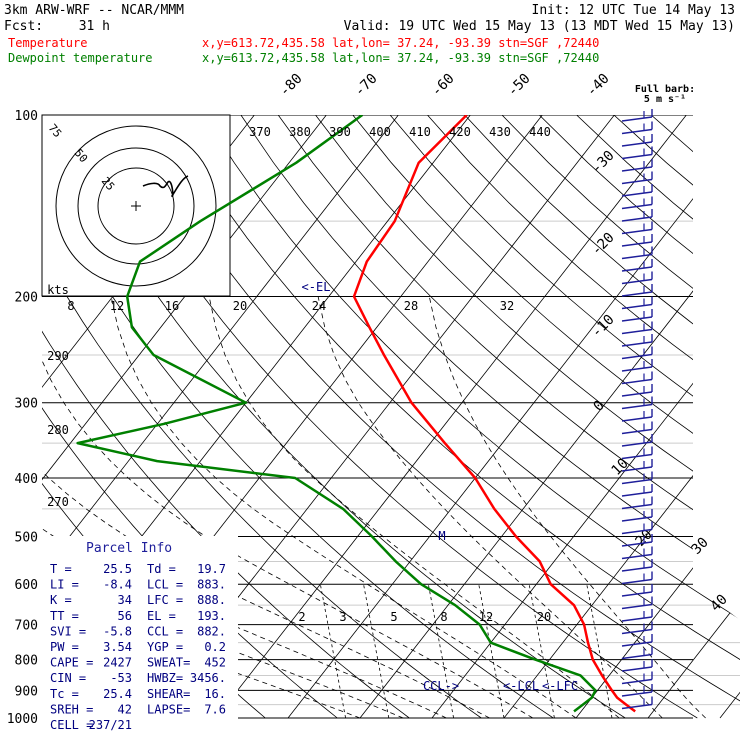 Image resolution: width=740 pixels, height=744 pixels. Describe the element at coordinates (168, 694) in the screenshot. I see `parcel-value: SHEAR=` at that location.